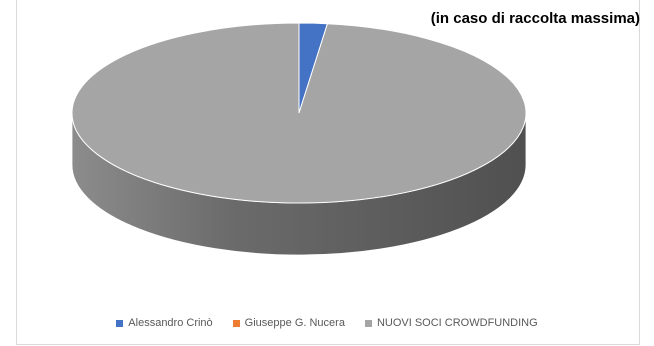 This screenshot has height=346, width=654. Describe the element at coordinates (535, 18) in the screenshot. I see `chart-title: (in caso di raccolta massima)` at that location.